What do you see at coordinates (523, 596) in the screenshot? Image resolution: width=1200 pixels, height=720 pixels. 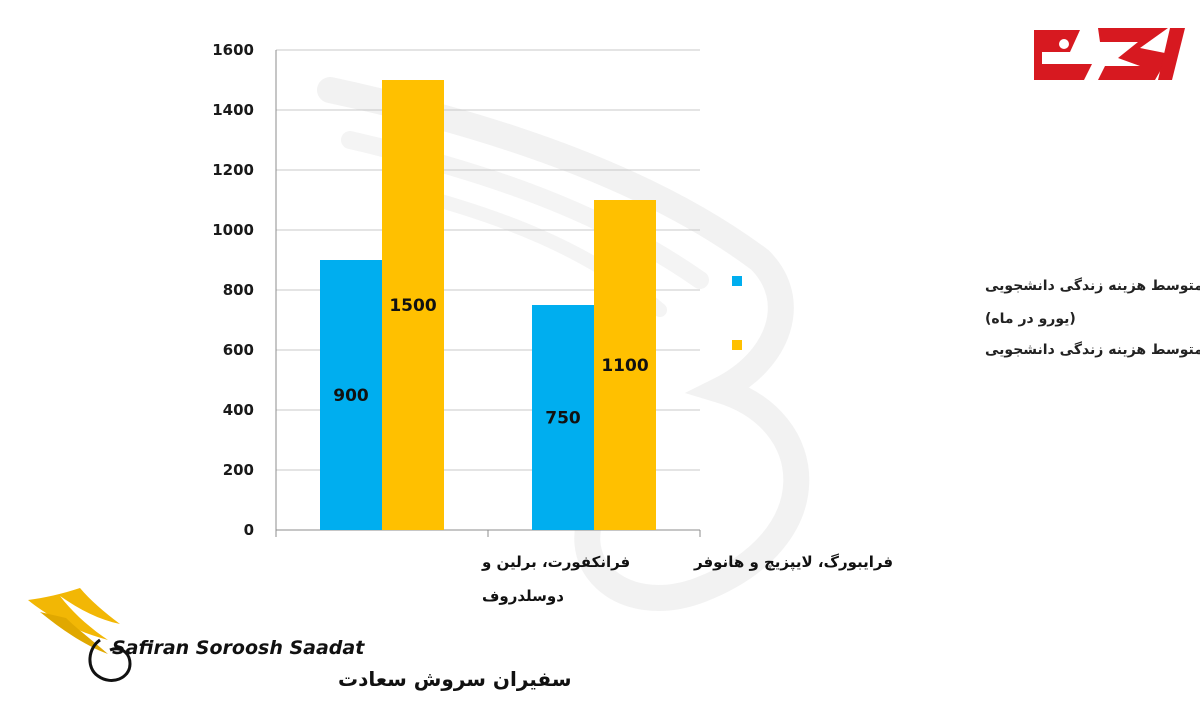 I see `category-label: دوسلدروف` at bounding box center [523, 596].